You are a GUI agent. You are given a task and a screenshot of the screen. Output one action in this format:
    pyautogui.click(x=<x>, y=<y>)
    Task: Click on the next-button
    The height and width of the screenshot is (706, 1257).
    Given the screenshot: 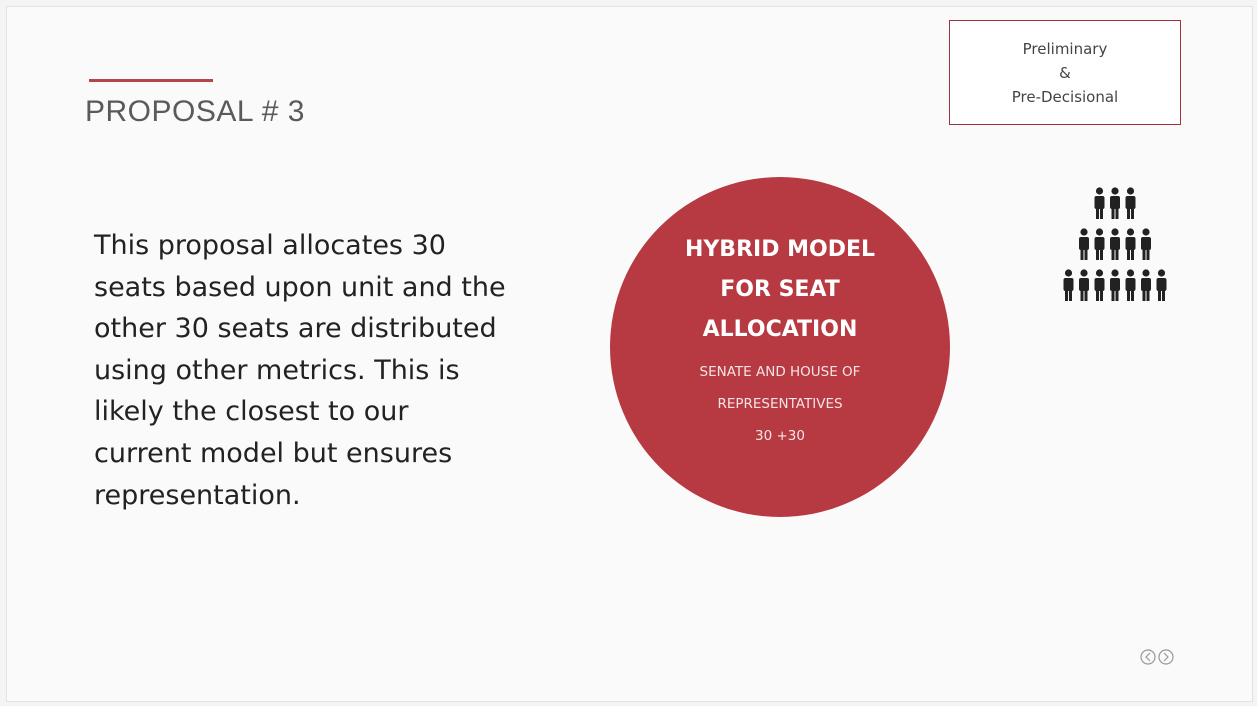 What is the action you would take?
    pyautogui.click(x=1166, y=657)
    